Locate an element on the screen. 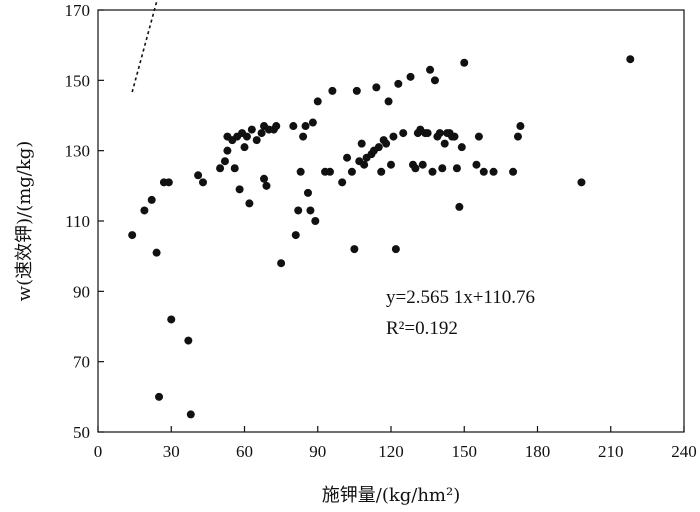 The height and width of the screenshot is (512, 700). trendline-group is located at coordinates (144, 46).